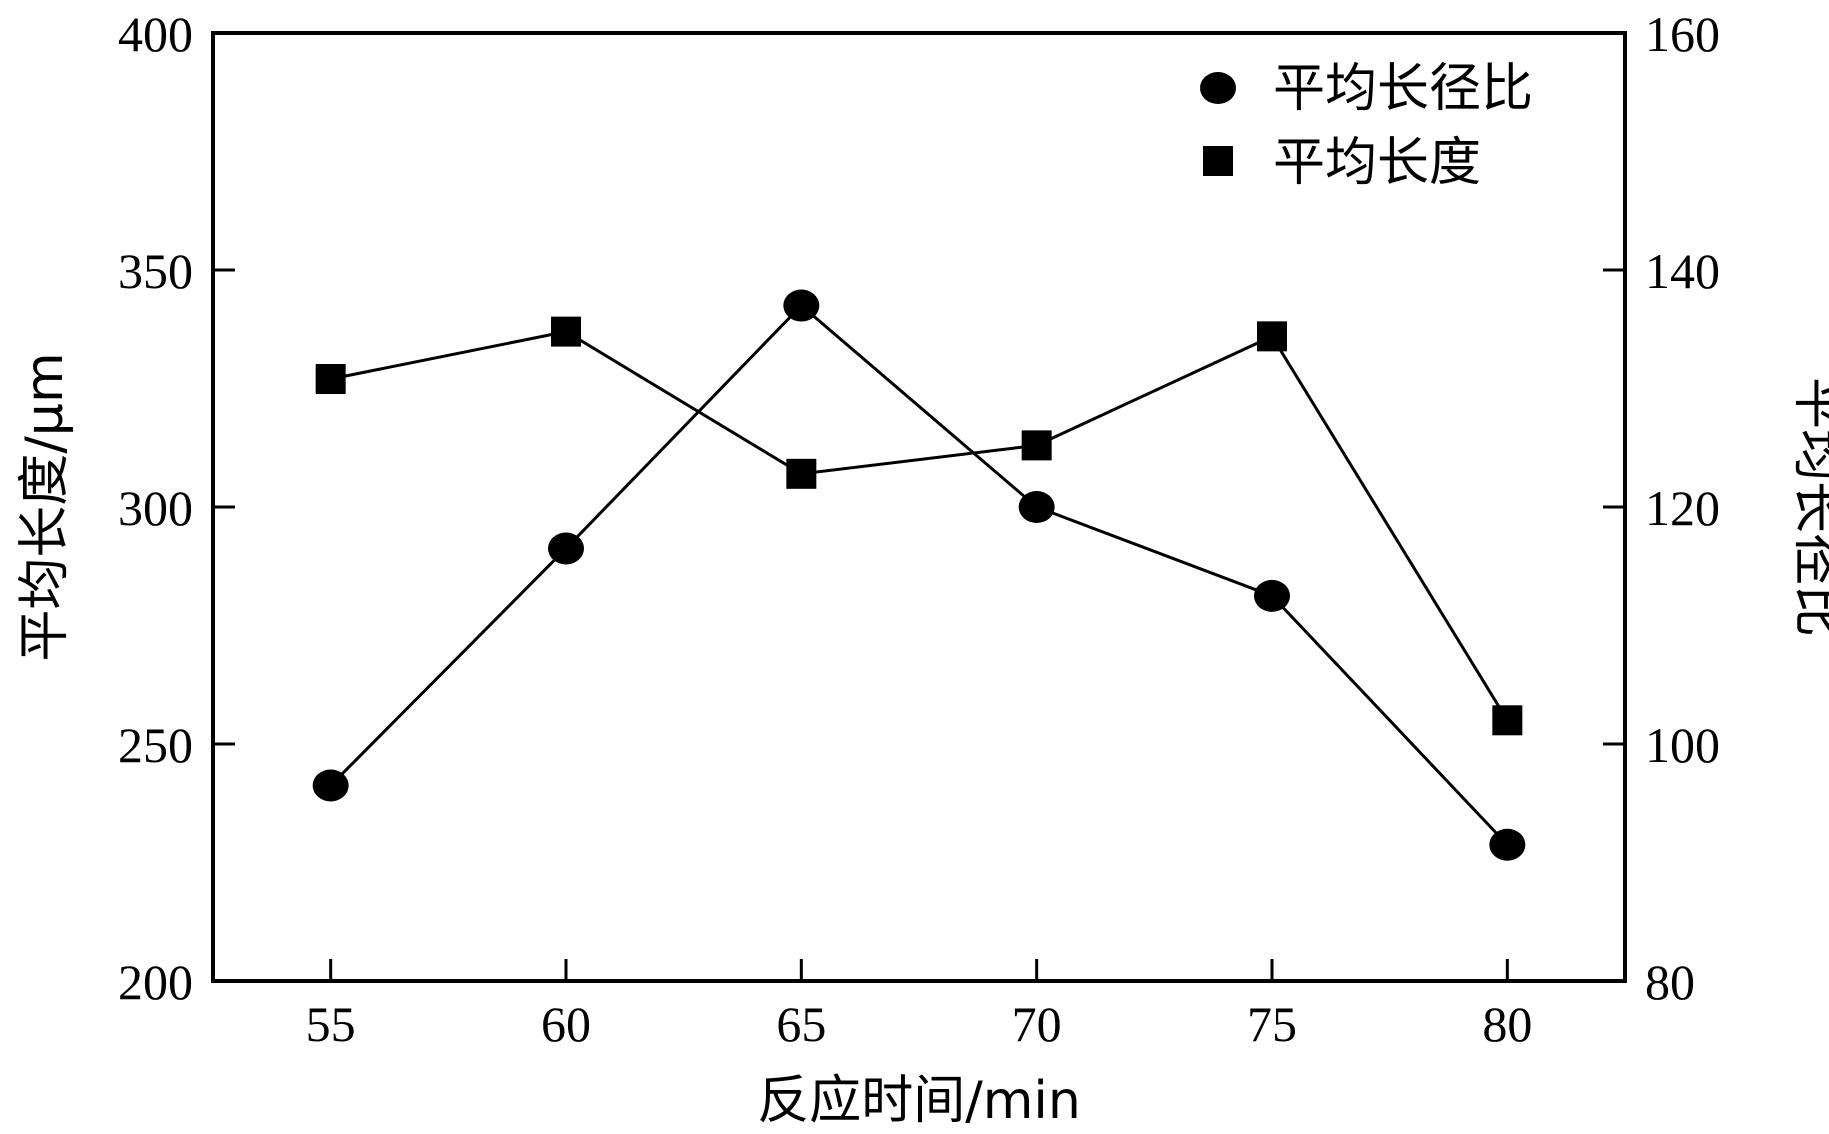 This screenshot has height=1134, width=1829. What do you see at coordinates (1272, 1024) in the screenshot?
I see `x-tick-label: 75` at bounding box center [1272, 1024].